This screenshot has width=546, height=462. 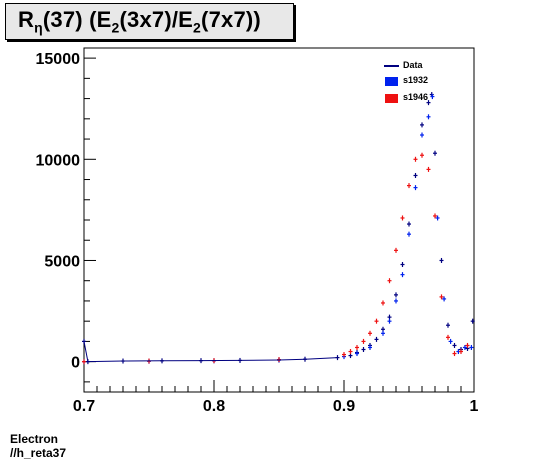 I want to click on legend-item-s1932: s1932, so click(x=427, y=82).